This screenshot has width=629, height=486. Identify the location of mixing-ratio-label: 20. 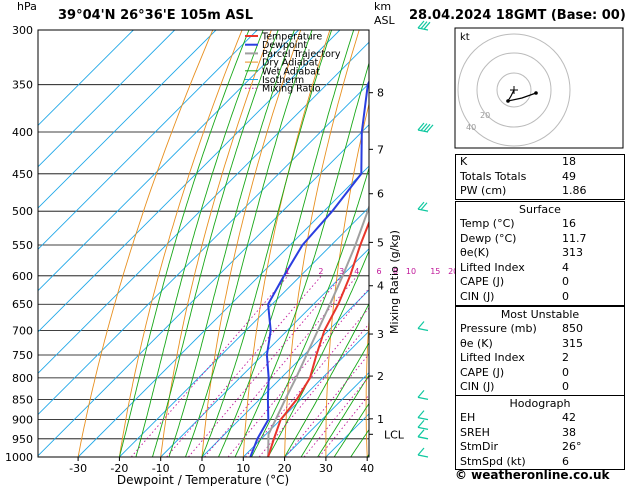
(453, 271).